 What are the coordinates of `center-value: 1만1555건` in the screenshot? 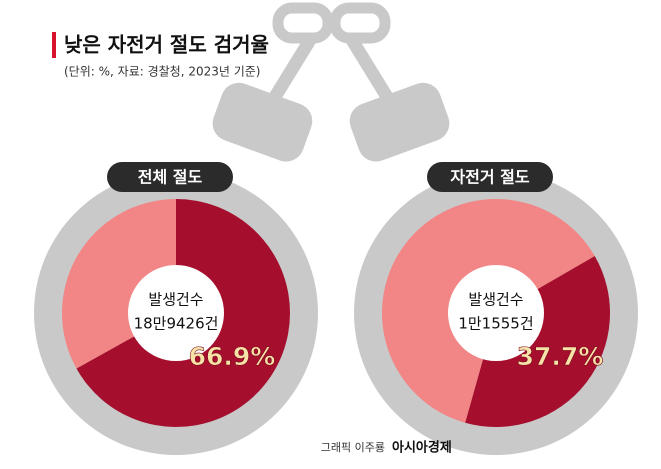 It's located at (495, 324).